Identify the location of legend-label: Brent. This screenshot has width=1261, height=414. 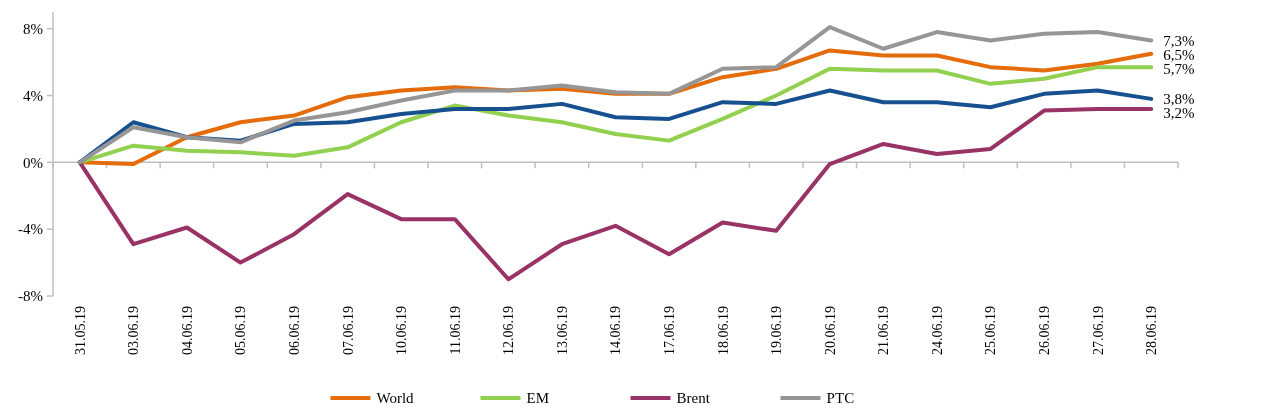
(693, 398).